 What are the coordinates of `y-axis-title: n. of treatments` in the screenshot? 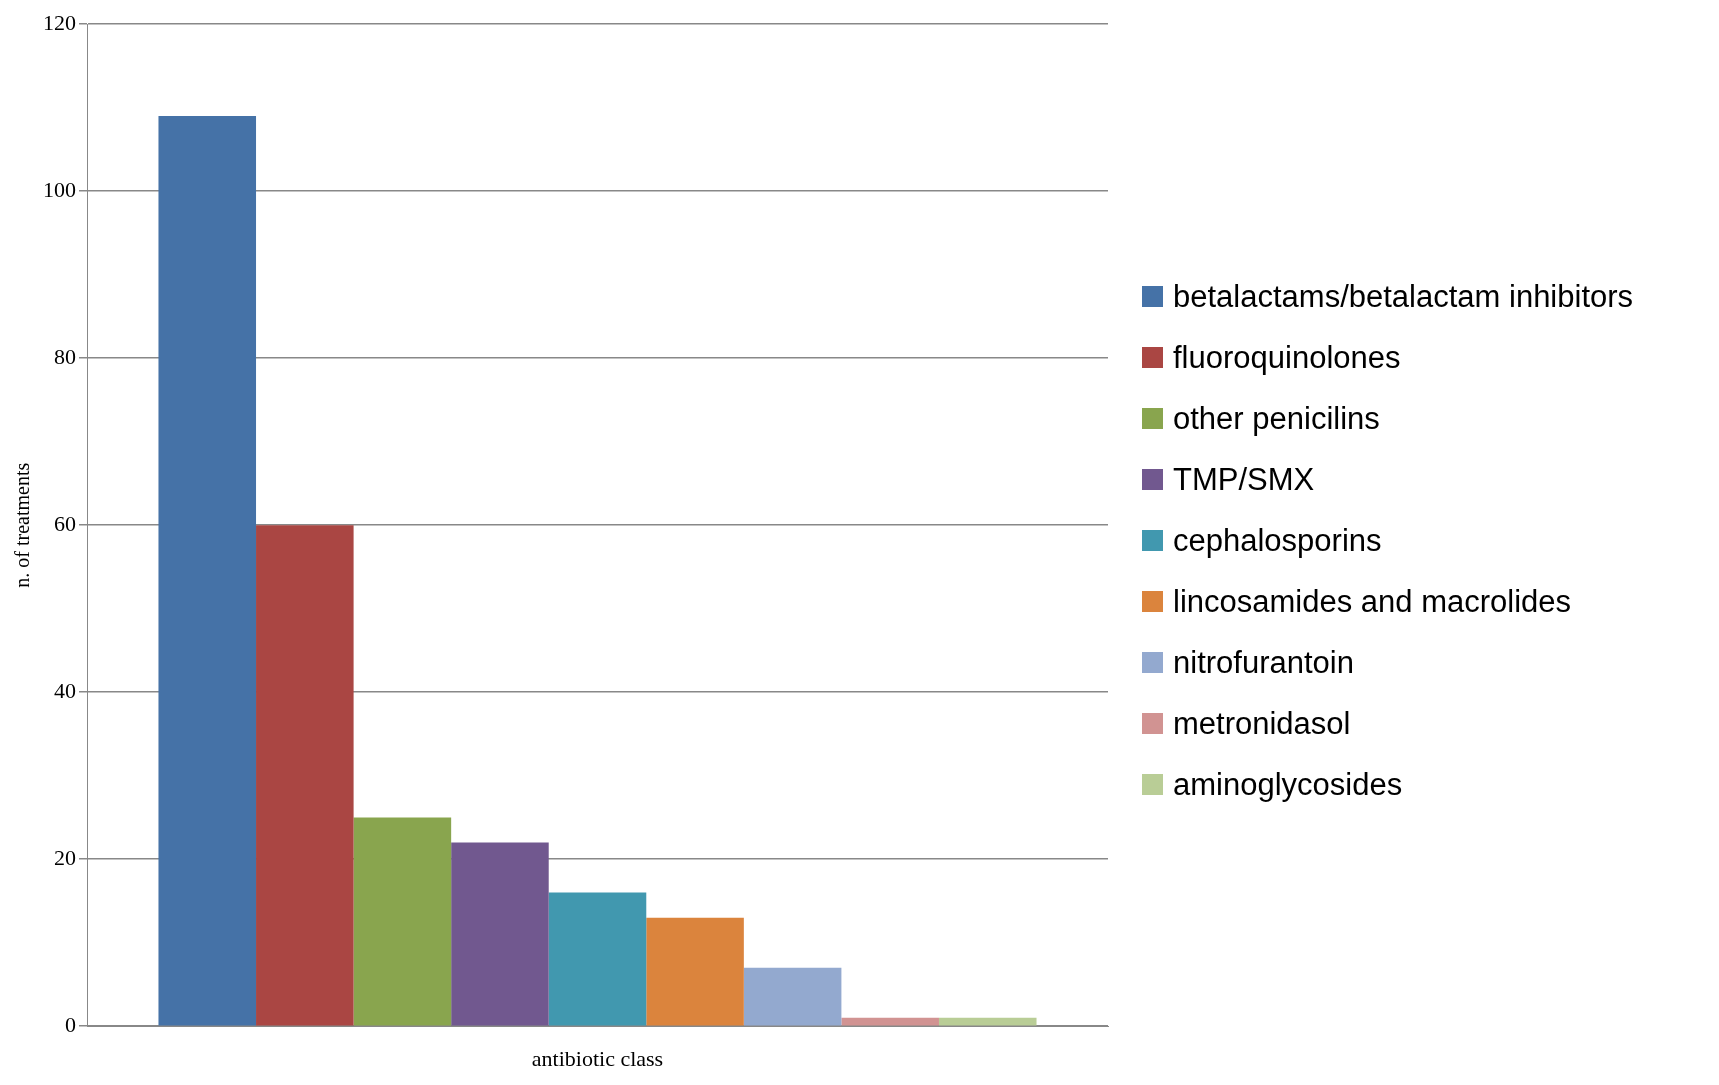 It's located at (22, 525).